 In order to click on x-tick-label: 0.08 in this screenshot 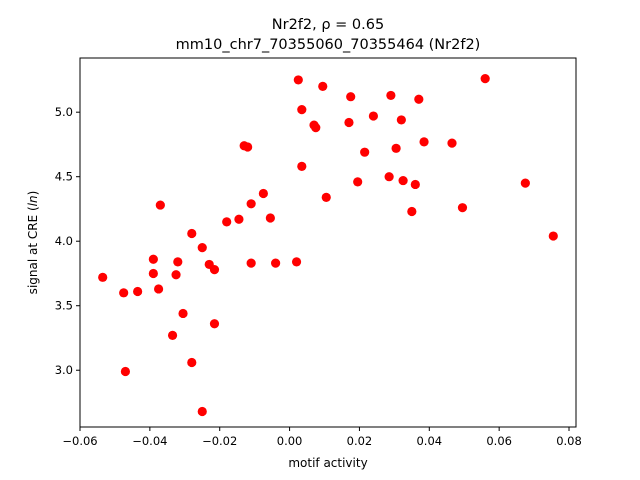, I will do `click(569, 441)`.